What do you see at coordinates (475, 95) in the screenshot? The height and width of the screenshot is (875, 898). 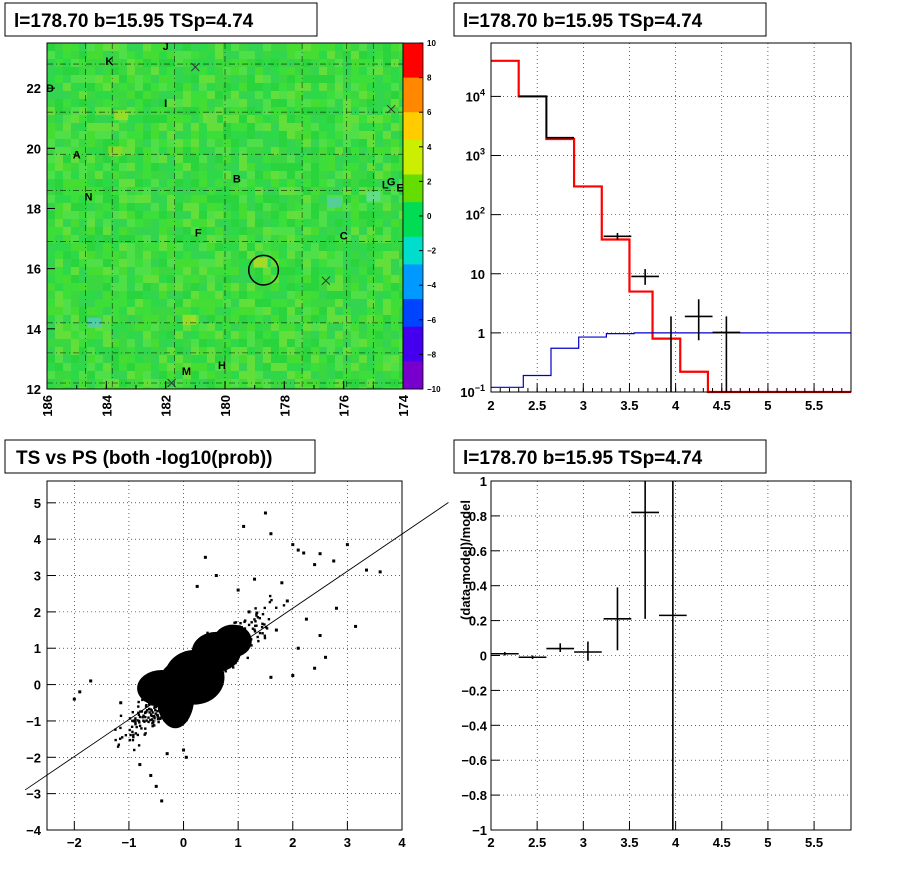 I see `spectrum-y-tick-label: 104` at bounding box center [475, 95].